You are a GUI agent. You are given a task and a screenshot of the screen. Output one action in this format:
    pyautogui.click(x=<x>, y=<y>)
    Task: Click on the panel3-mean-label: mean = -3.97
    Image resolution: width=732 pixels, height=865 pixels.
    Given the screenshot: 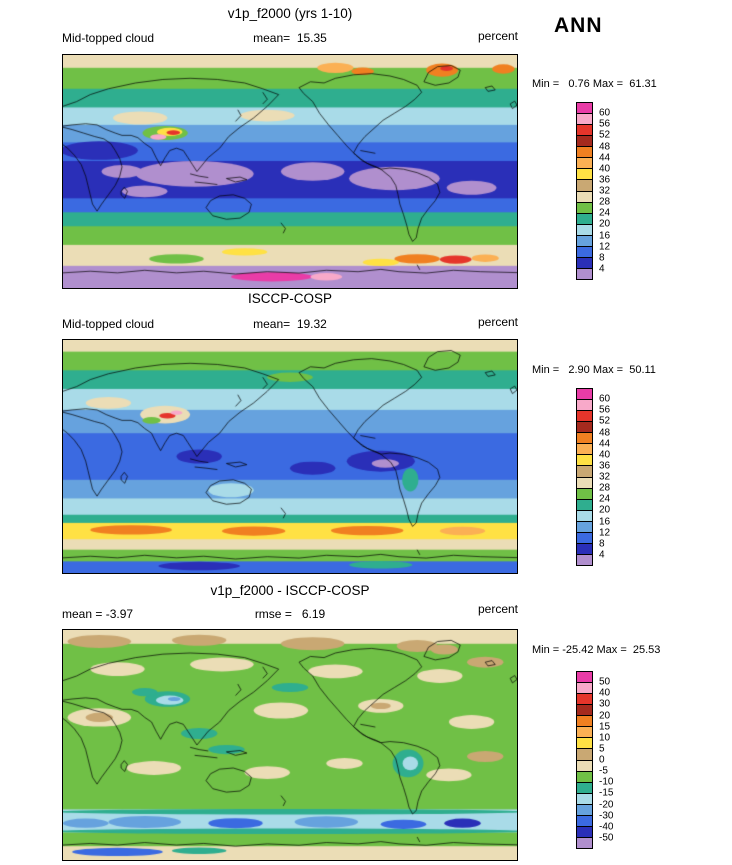 What is the action you would take?
    pyautogui.click(x=98, y=614)
    